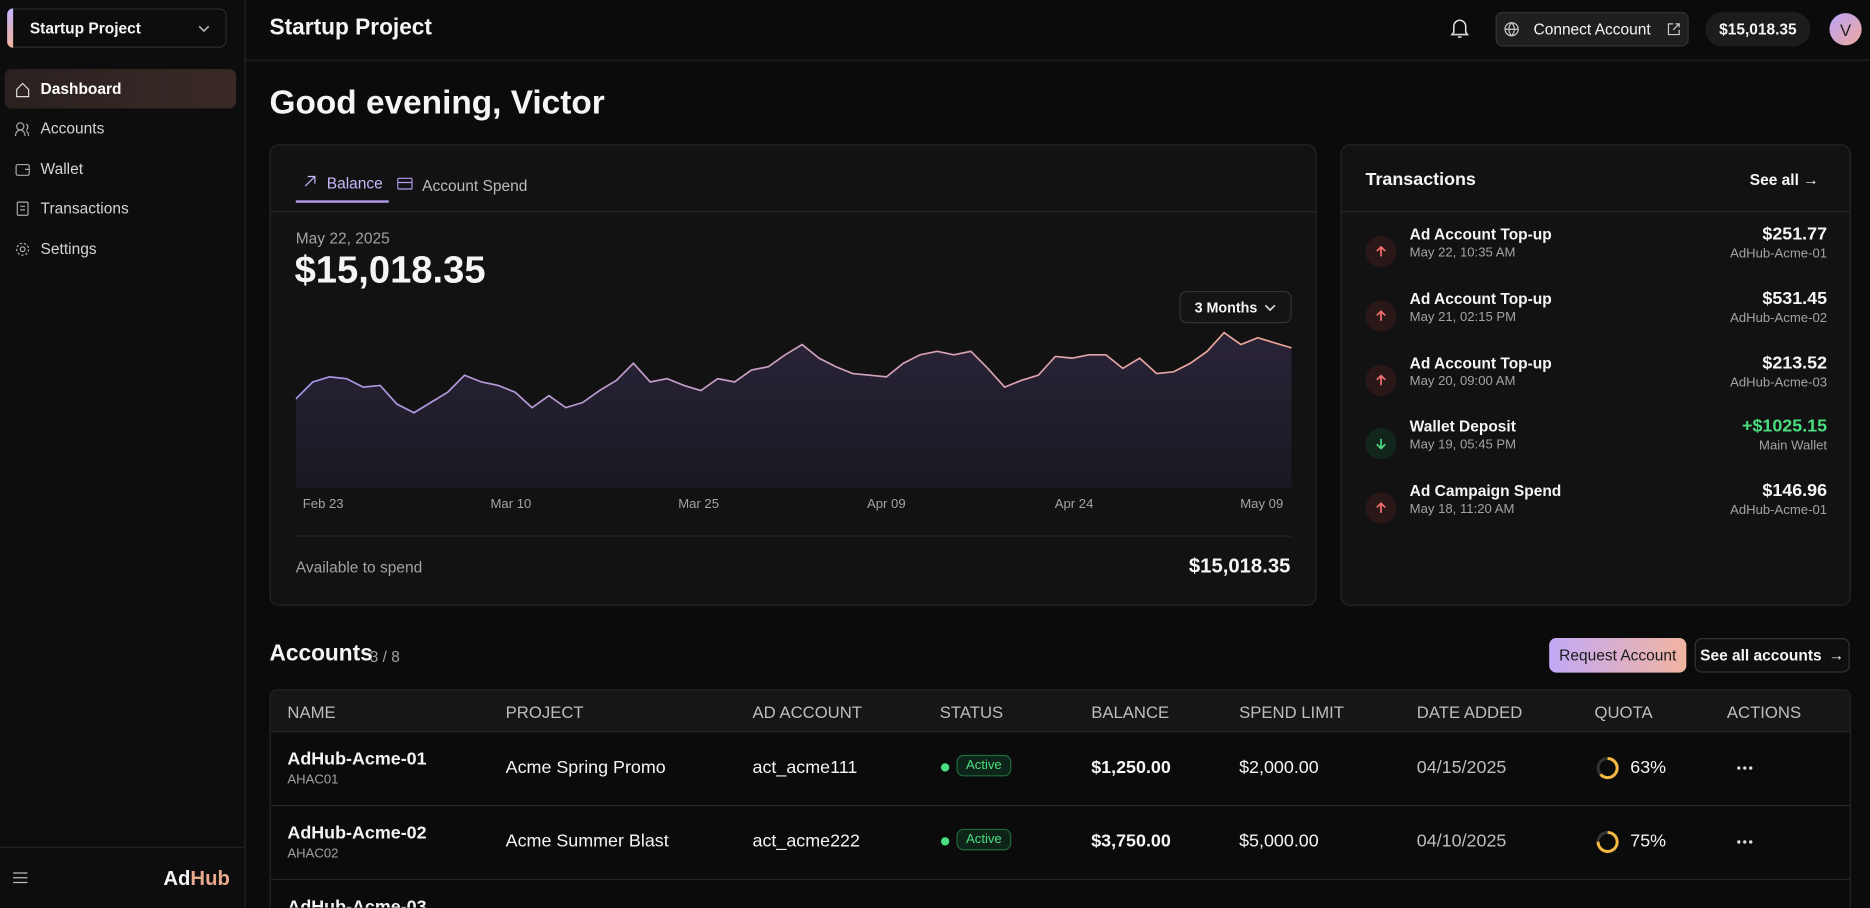  What do you see at coordinates (357, 902) in the screenshot?
I see `account-name: AdHub-Acme-03` at bounding box center [357, 902].